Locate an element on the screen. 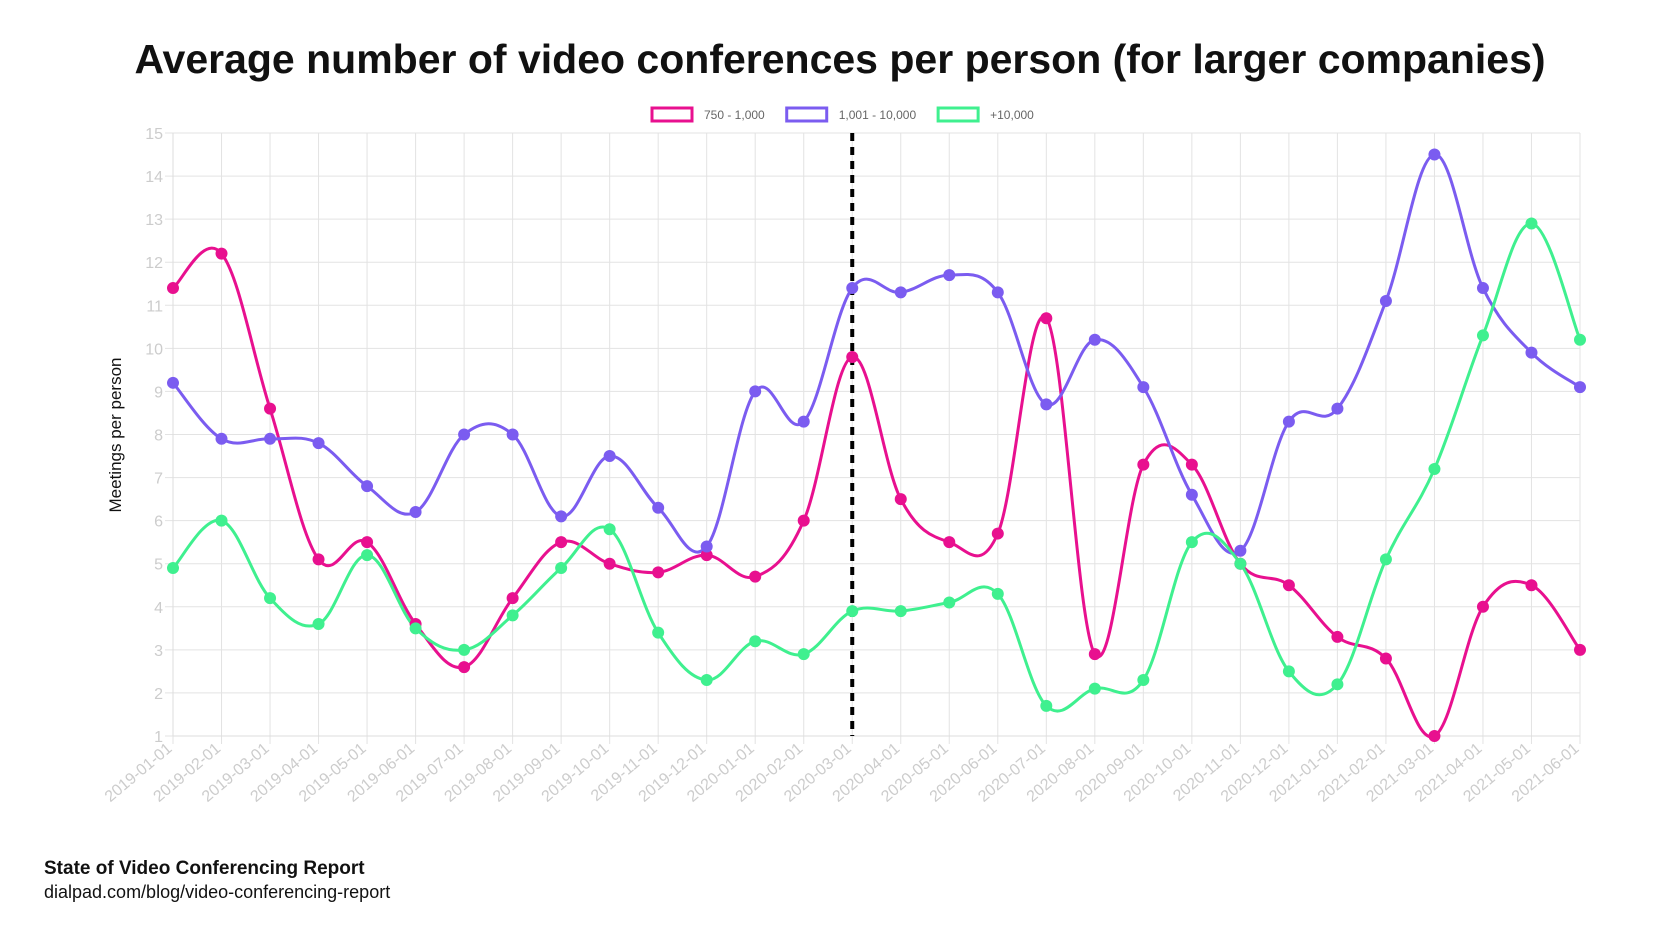 This screenshot has width=1680, height=946. y-tick-label: 14 is located at coordinates (154, 177).